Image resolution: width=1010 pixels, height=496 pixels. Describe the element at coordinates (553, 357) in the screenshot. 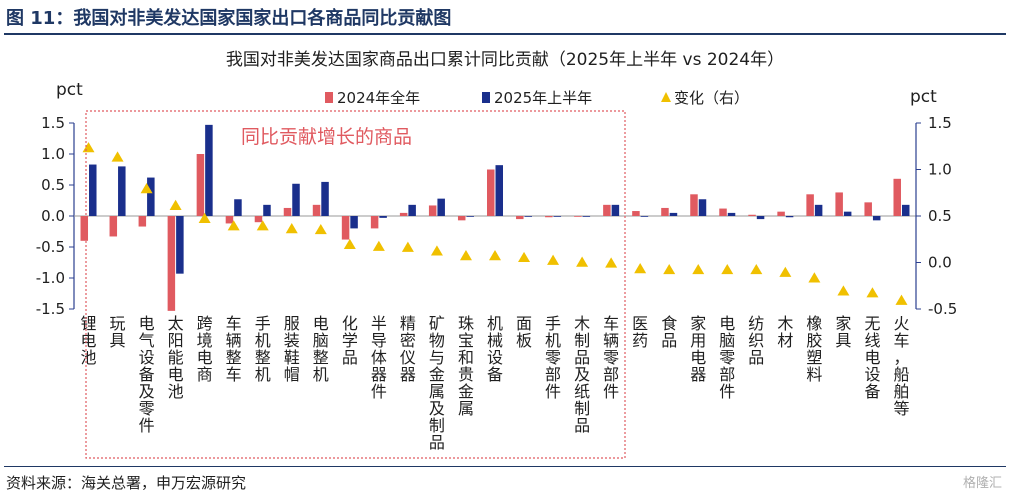

I see `category-label: 手机零部件` at that location.